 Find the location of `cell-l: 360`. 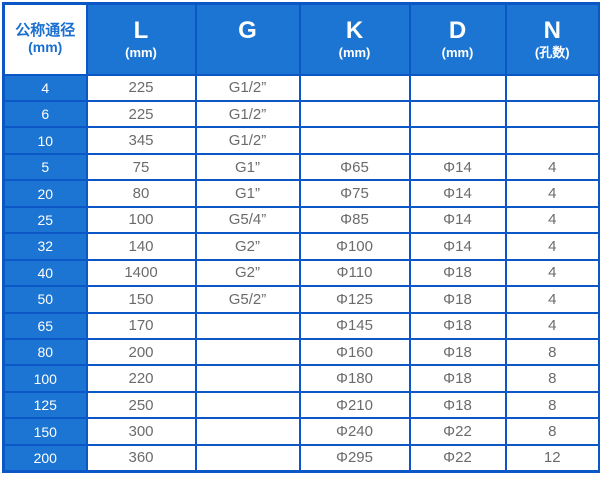

cell-l: 360 is located at coordinates (141, 458).